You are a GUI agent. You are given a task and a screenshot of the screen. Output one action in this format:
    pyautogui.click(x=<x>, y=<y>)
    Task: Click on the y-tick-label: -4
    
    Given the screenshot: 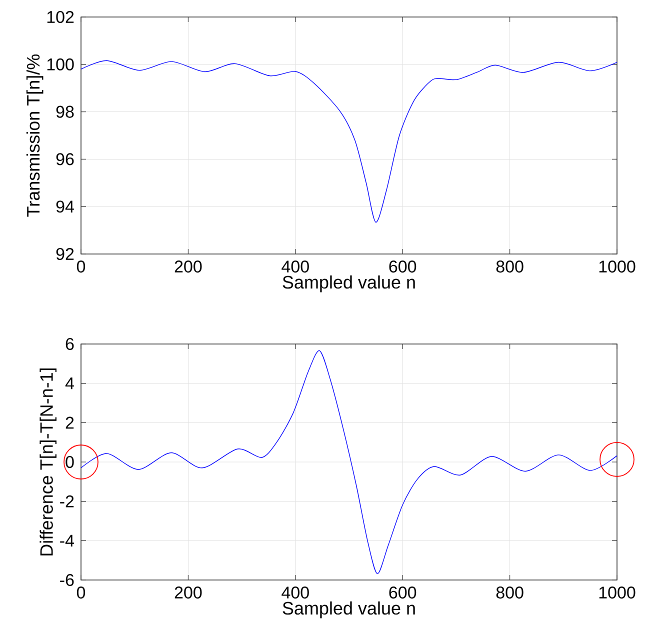 What is the action you would take?
    pyautogui.click(x=67, y=540)
    